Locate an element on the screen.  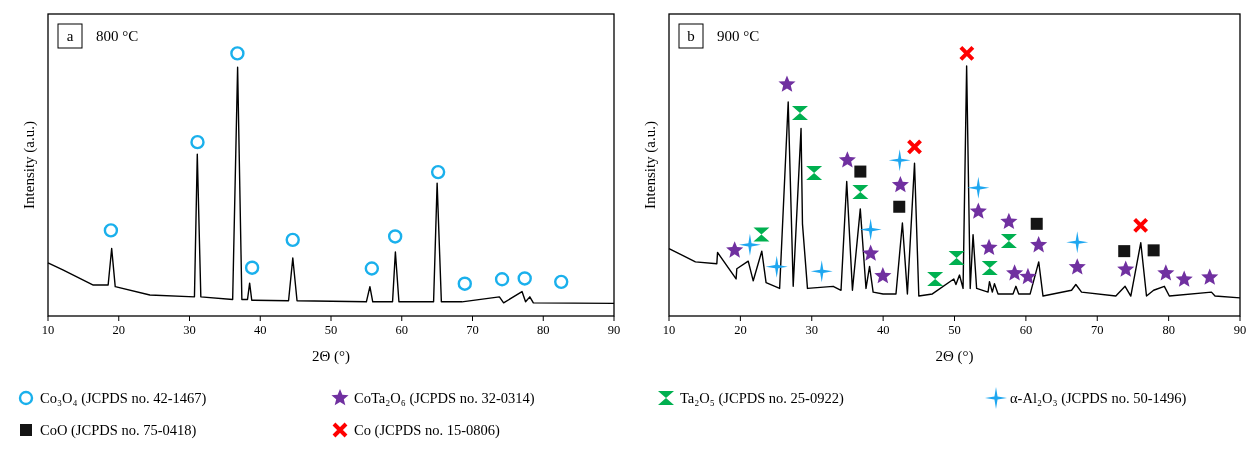
legend-label: CoTa₂O₆ (JCPDS no. 32-0314) is located at coordinates (444, 398).